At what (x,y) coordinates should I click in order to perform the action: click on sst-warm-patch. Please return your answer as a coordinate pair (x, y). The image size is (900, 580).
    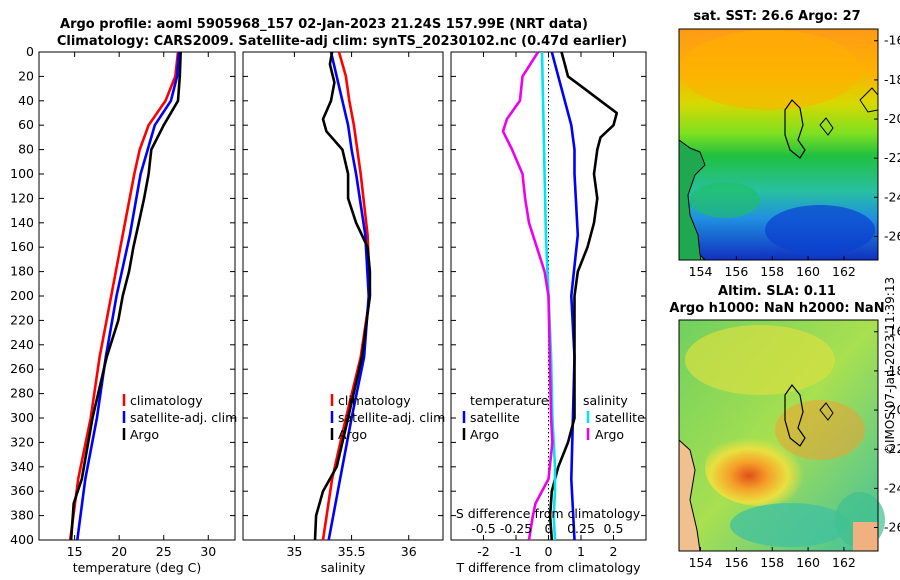
    Looking at the image, I should click on (770, 70).